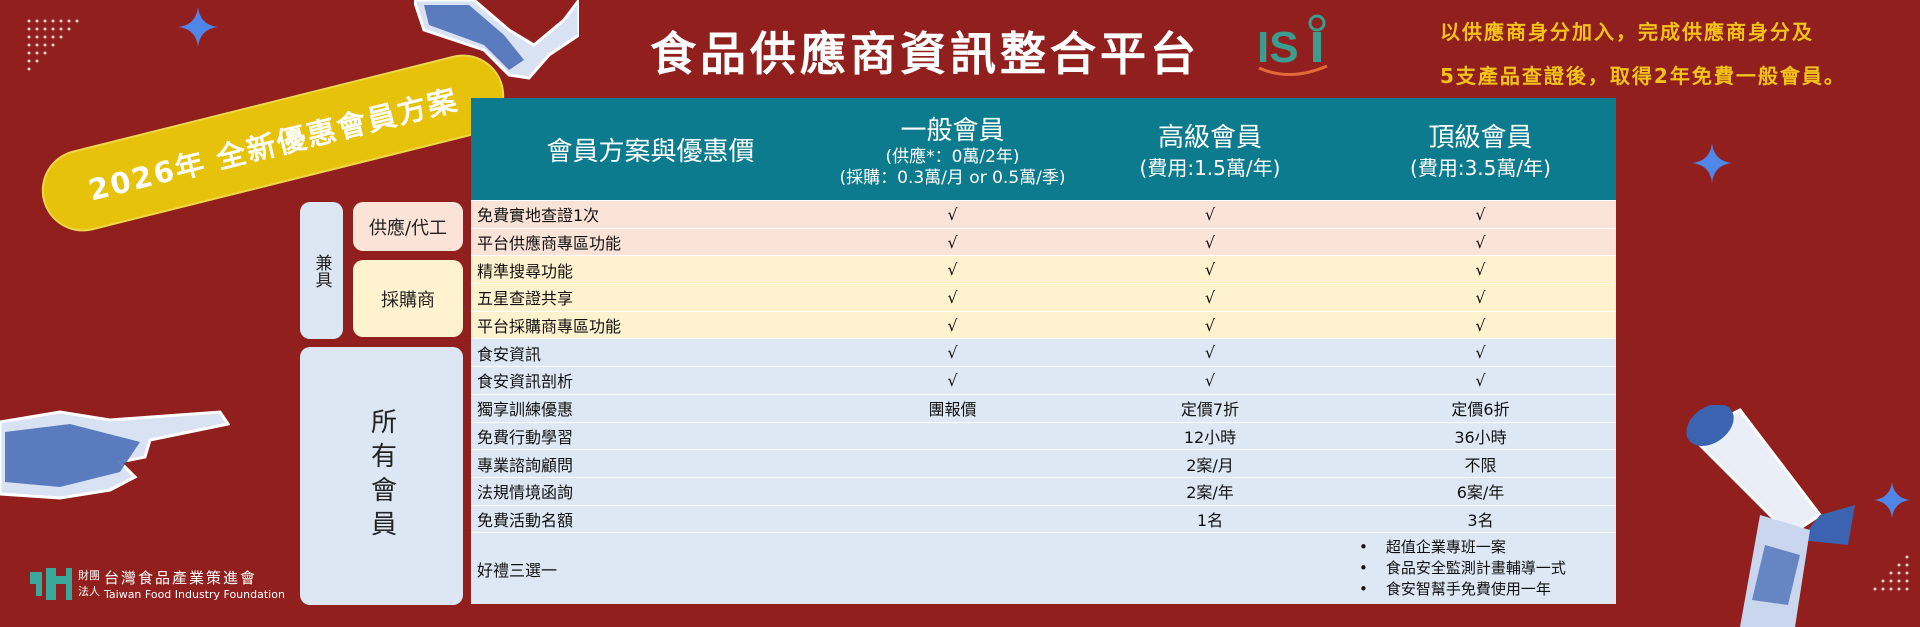 This screenshot has height=627, width=1920. What do you see at coordinates (650, 151) in the screenshot?
I see `header-title: 會員方案與優惠價` at bounding box center [650, 151].